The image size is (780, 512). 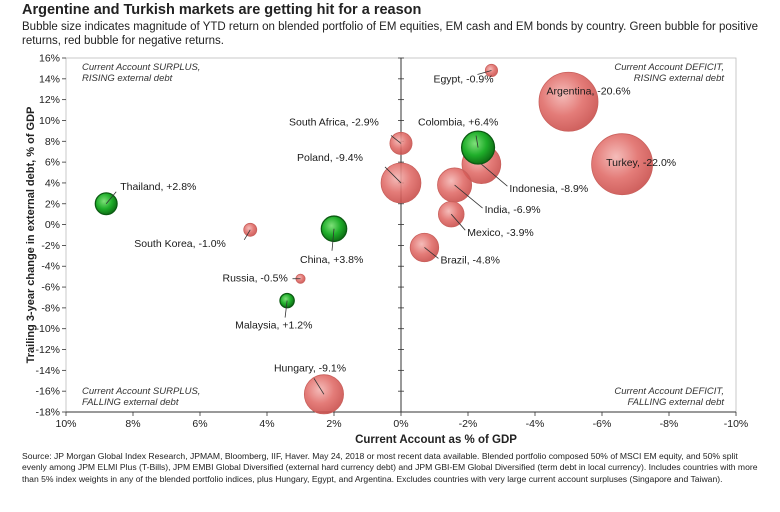 What do you see at coordinates (641, 163) in the screenshot?
I see `data-label-turkey: Turkey, -22.0%` at bounding box center [641, 163].